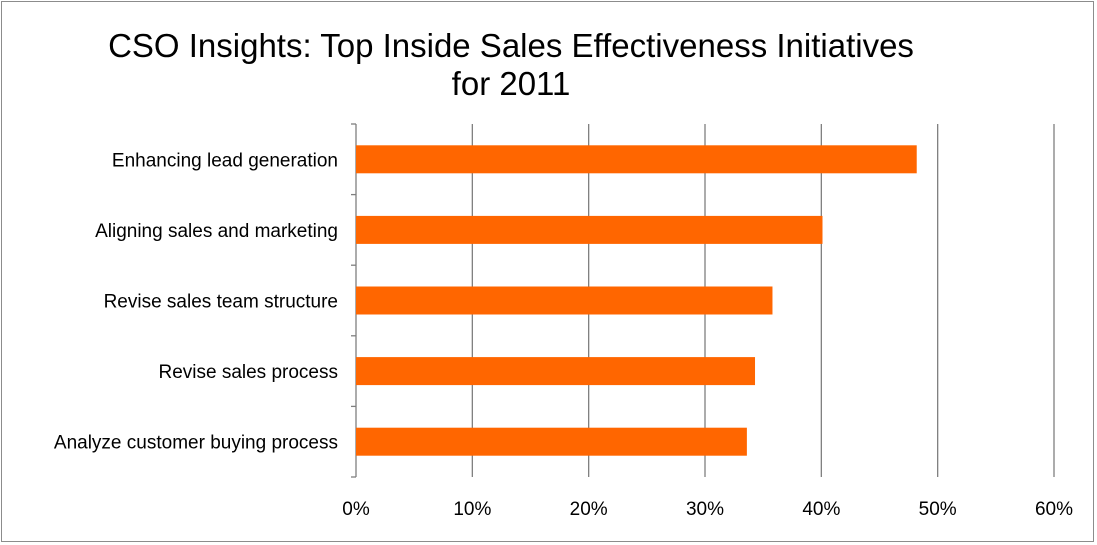 Image resolution: width=1097 pixels, height=545 pixels. What do you see at coordinates (196, 443) in the screenshot?
I see `category-label-4: Analyze customer buying process` at bounding box center [196, 443].